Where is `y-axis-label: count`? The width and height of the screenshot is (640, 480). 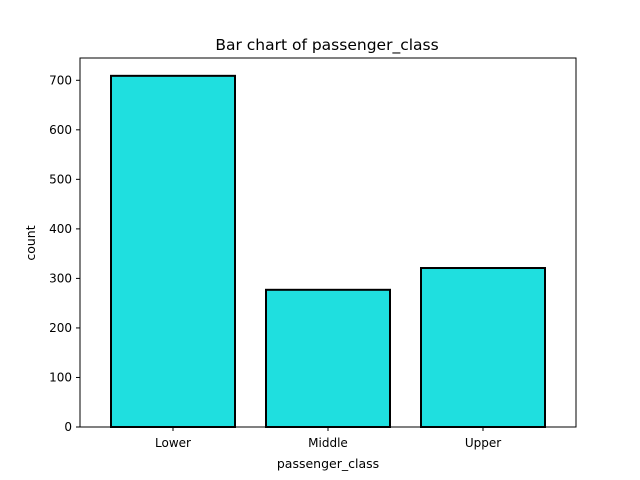 y-axis-label: count is located at coordinates (30, 242).